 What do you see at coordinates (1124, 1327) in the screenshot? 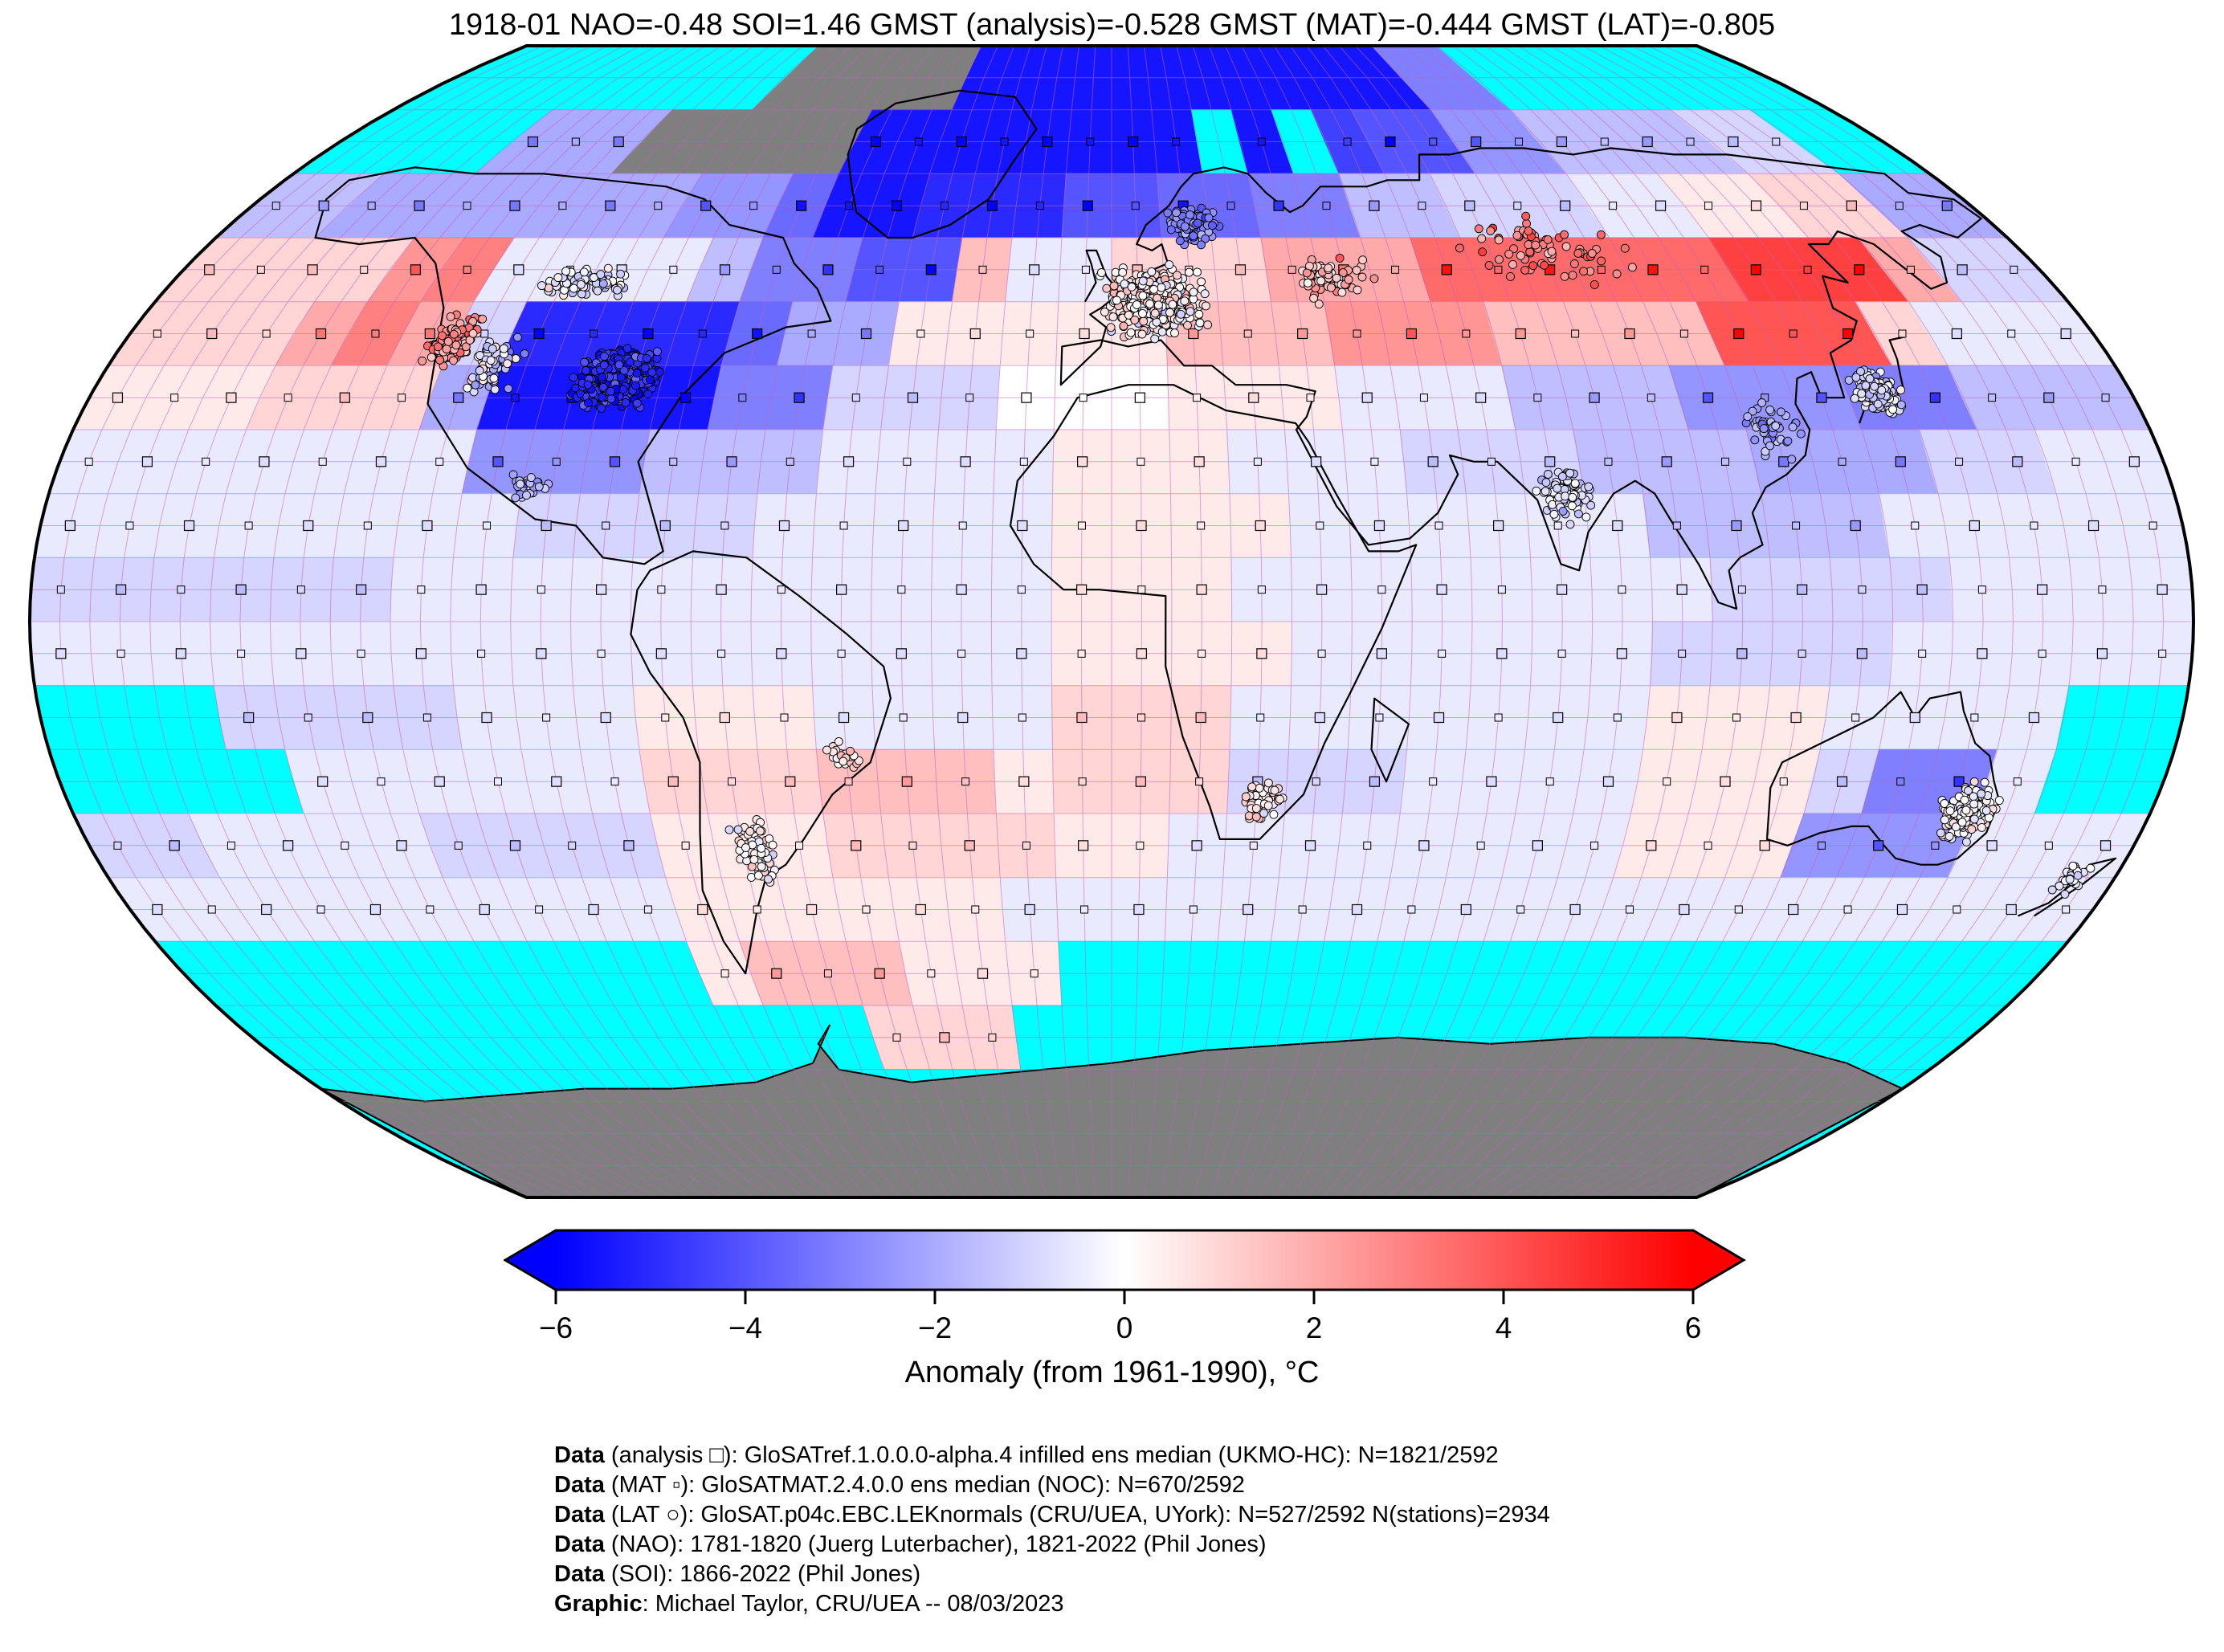
I see `colorbar-tick-label: 0` at bounding box center [1124, 1327].